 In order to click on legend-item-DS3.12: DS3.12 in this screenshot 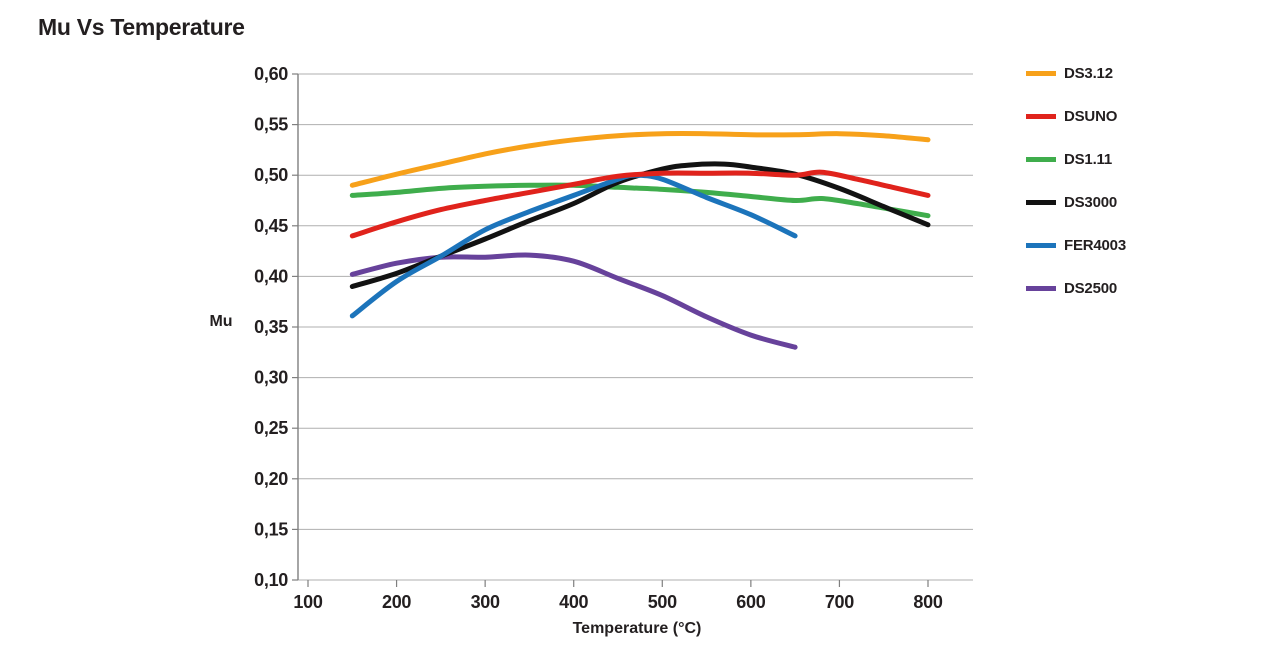, I will do `click(1076, 73)`.